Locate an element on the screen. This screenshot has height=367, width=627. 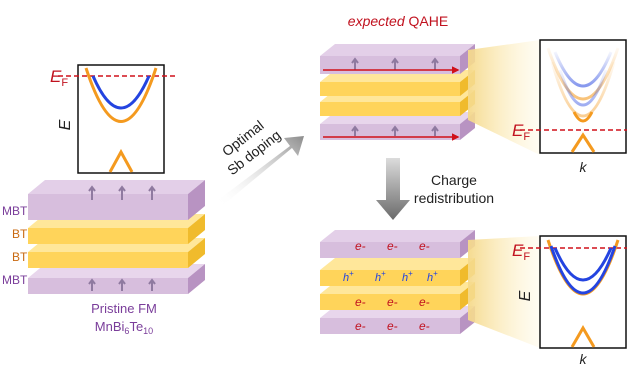
layer-mbt-top is located at coordinates (116, 200).